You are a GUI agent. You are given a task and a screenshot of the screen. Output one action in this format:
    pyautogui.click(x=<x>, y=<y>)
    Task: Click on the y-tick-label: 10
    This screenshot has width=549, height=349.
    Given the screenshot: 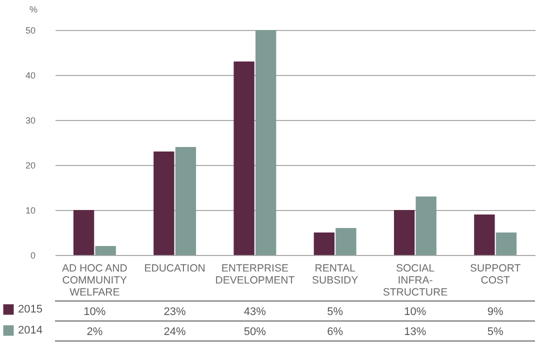 What is the action you would take?
    pyautogui.click(x=30, y=211)
    